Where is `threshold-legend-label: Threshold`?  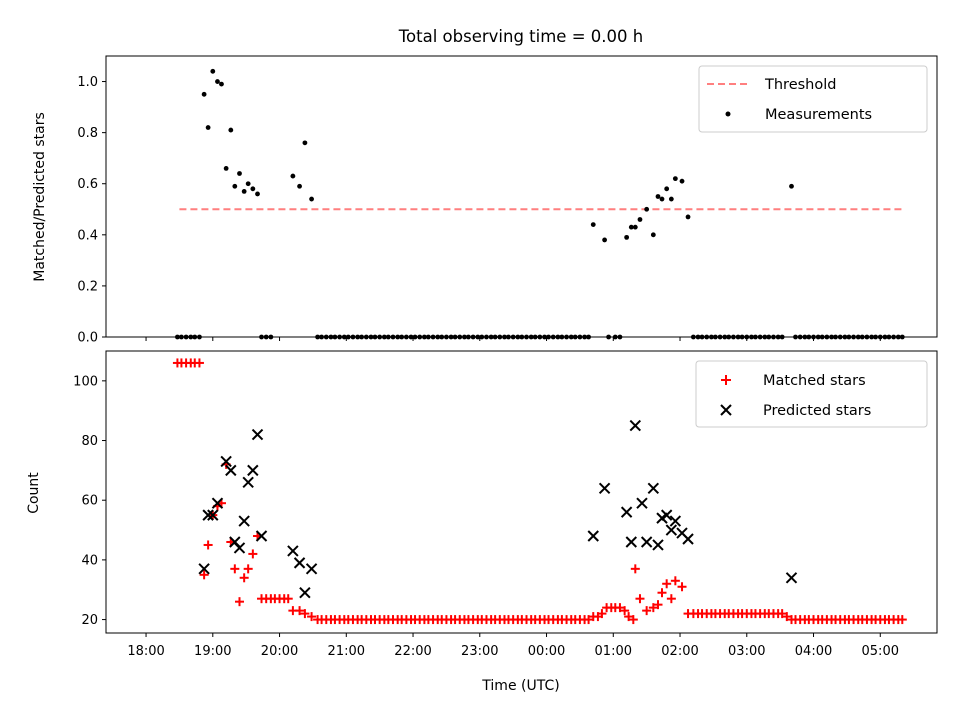
threshold-legend-label: Threshold is located at coordinates (800, 85).